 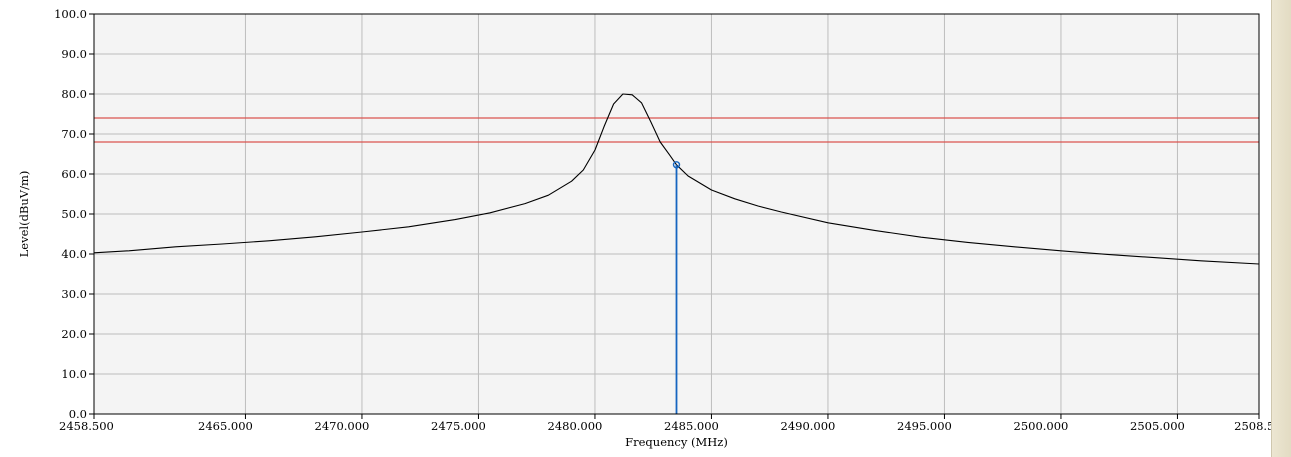 What do you see at coordinates (676, 165) in the screenshot?
I see `marker-point` at bounding box center [676, 165].